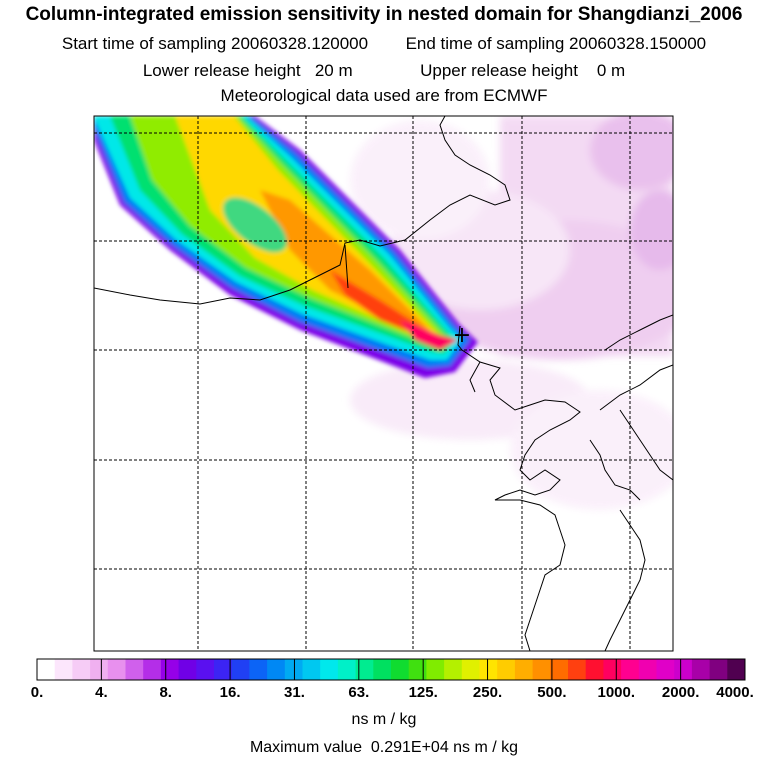 The image size is (768, 768). Describe the element at coordinates (384, 95) in the screenshot. I see `met-data-source: Meteorological data used are from ECMWF` at that location.